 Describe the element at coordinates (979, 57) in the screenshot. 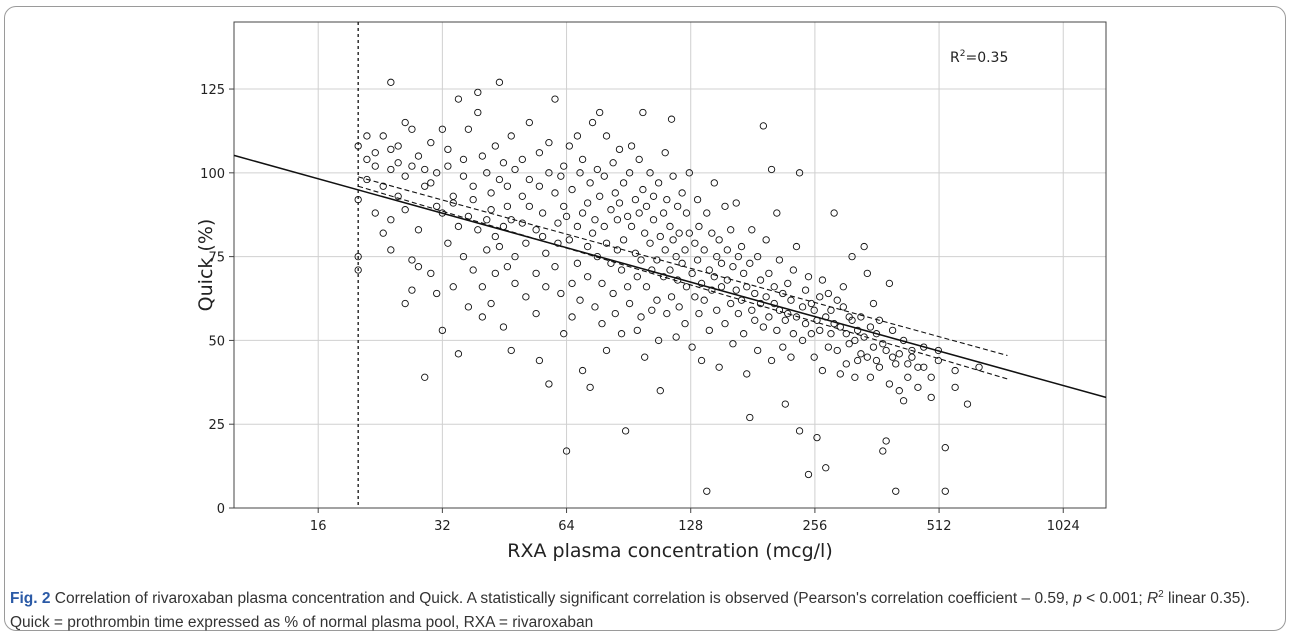

I see `r-squared-annotation: R2=0.35` at that location.